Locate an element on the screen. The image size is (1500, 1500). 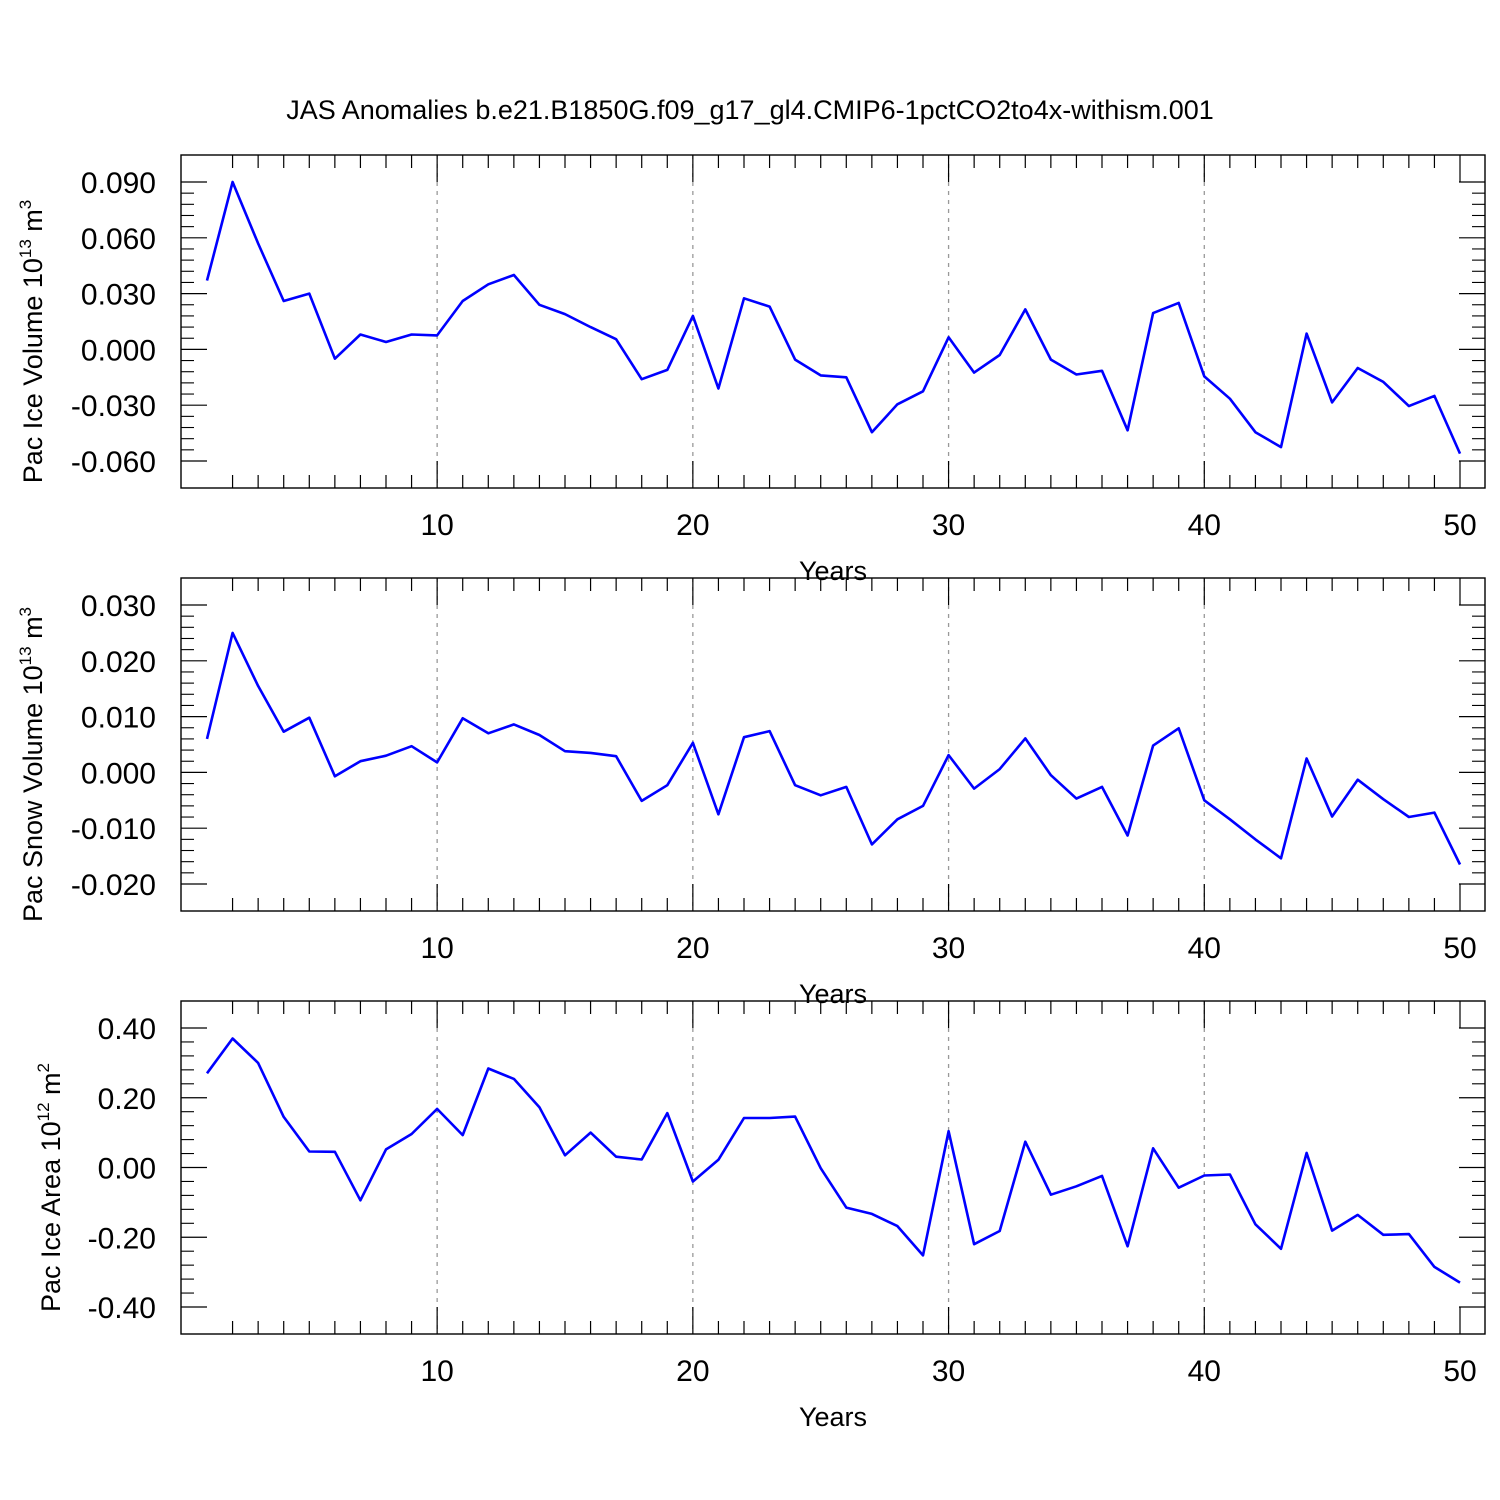
y-axis-title-unit-exponent: 2 is located at coordinates (43, 1067).